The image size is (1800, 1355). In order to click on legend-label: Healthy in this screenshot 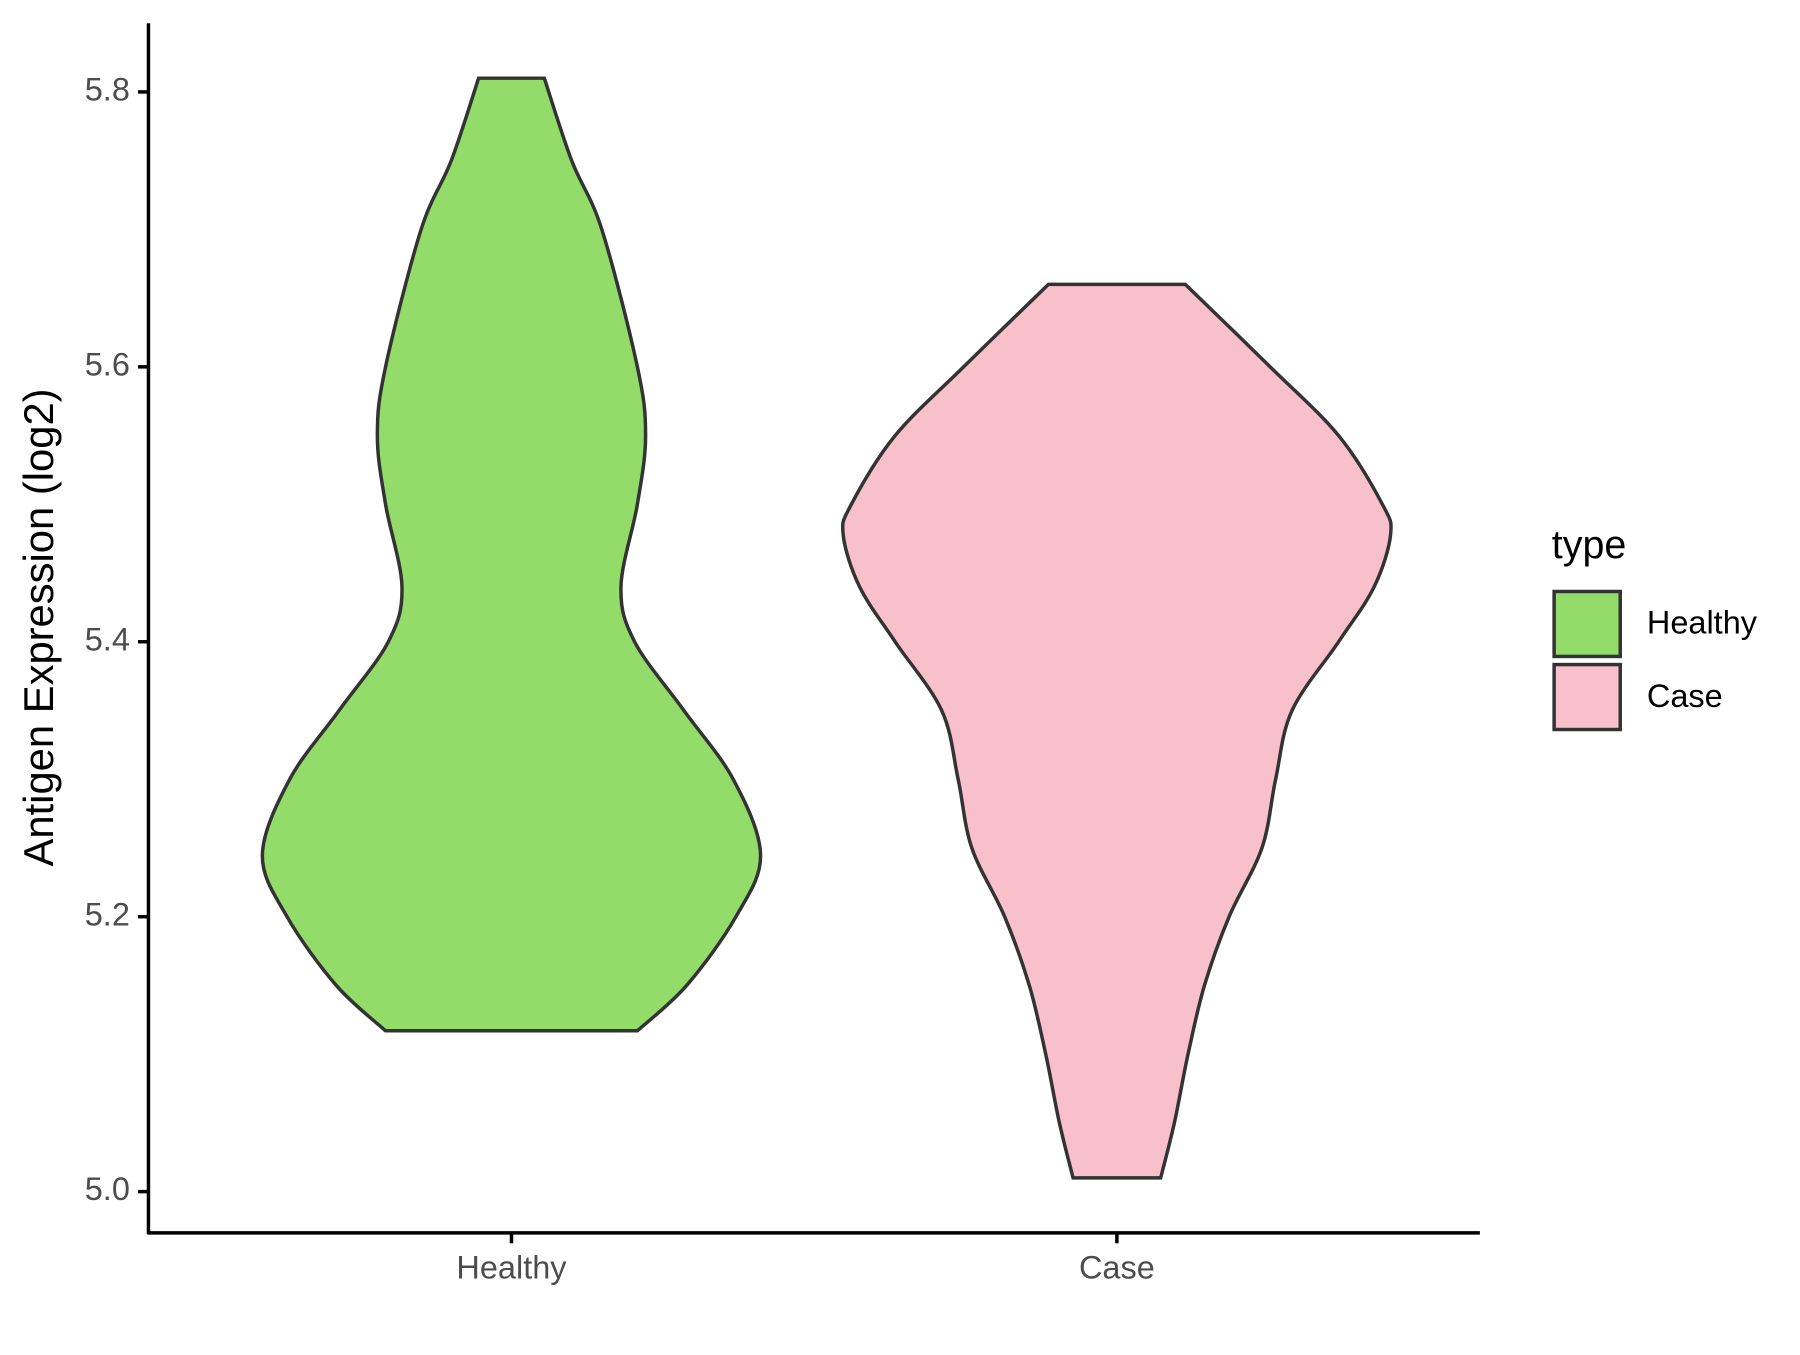, I will do `click(1702, 623)`.